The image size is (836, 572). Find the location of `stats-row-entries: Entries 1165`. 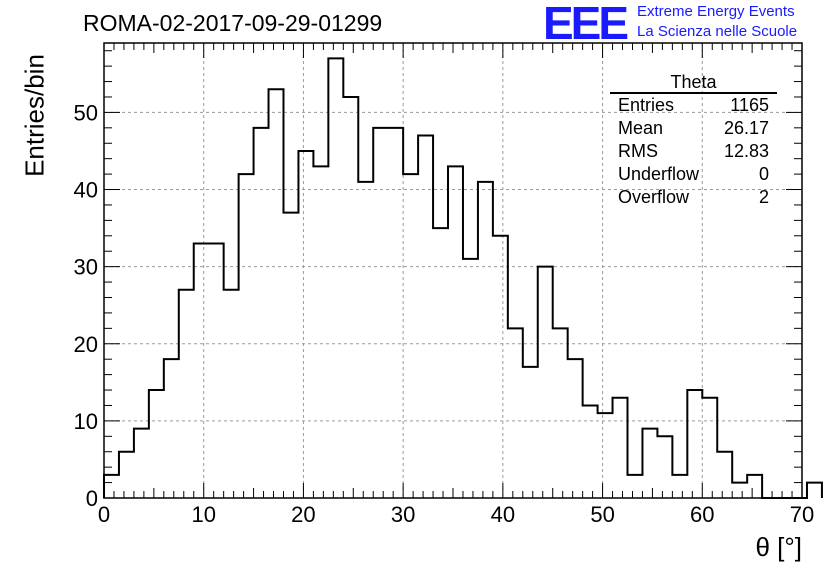

stats-row-entries: Entries 1165 is located at coordinates (693, 105).